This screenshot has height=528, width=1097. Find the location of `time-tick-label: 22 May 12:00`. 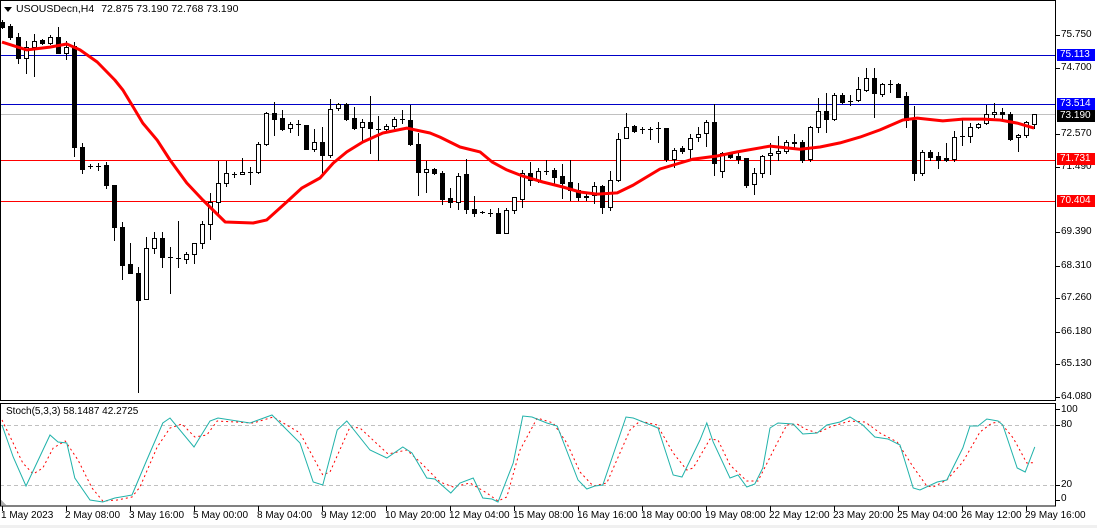

time-tick-label: 22 May 12:00 is located at coordinates (799, 515).